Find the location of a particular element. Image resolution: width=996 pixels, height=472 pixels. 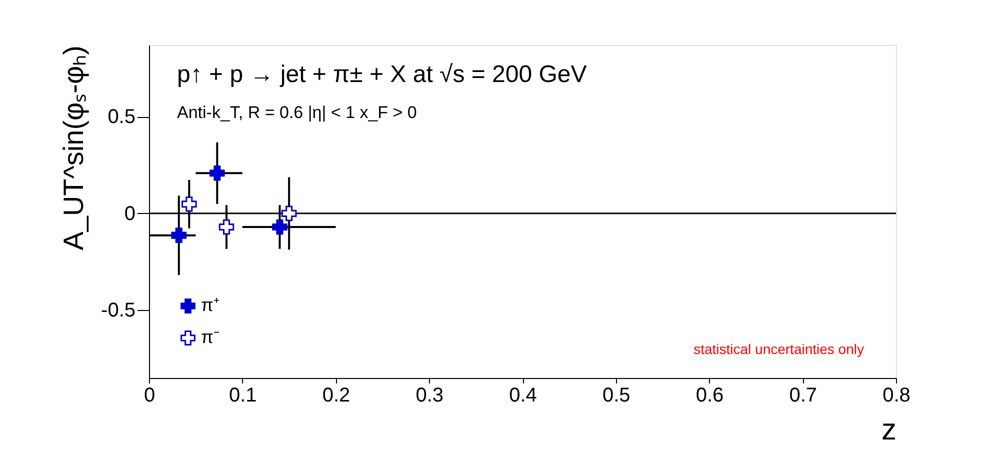

x-tick-label: 0.1 is located at coordinates (242, 395).